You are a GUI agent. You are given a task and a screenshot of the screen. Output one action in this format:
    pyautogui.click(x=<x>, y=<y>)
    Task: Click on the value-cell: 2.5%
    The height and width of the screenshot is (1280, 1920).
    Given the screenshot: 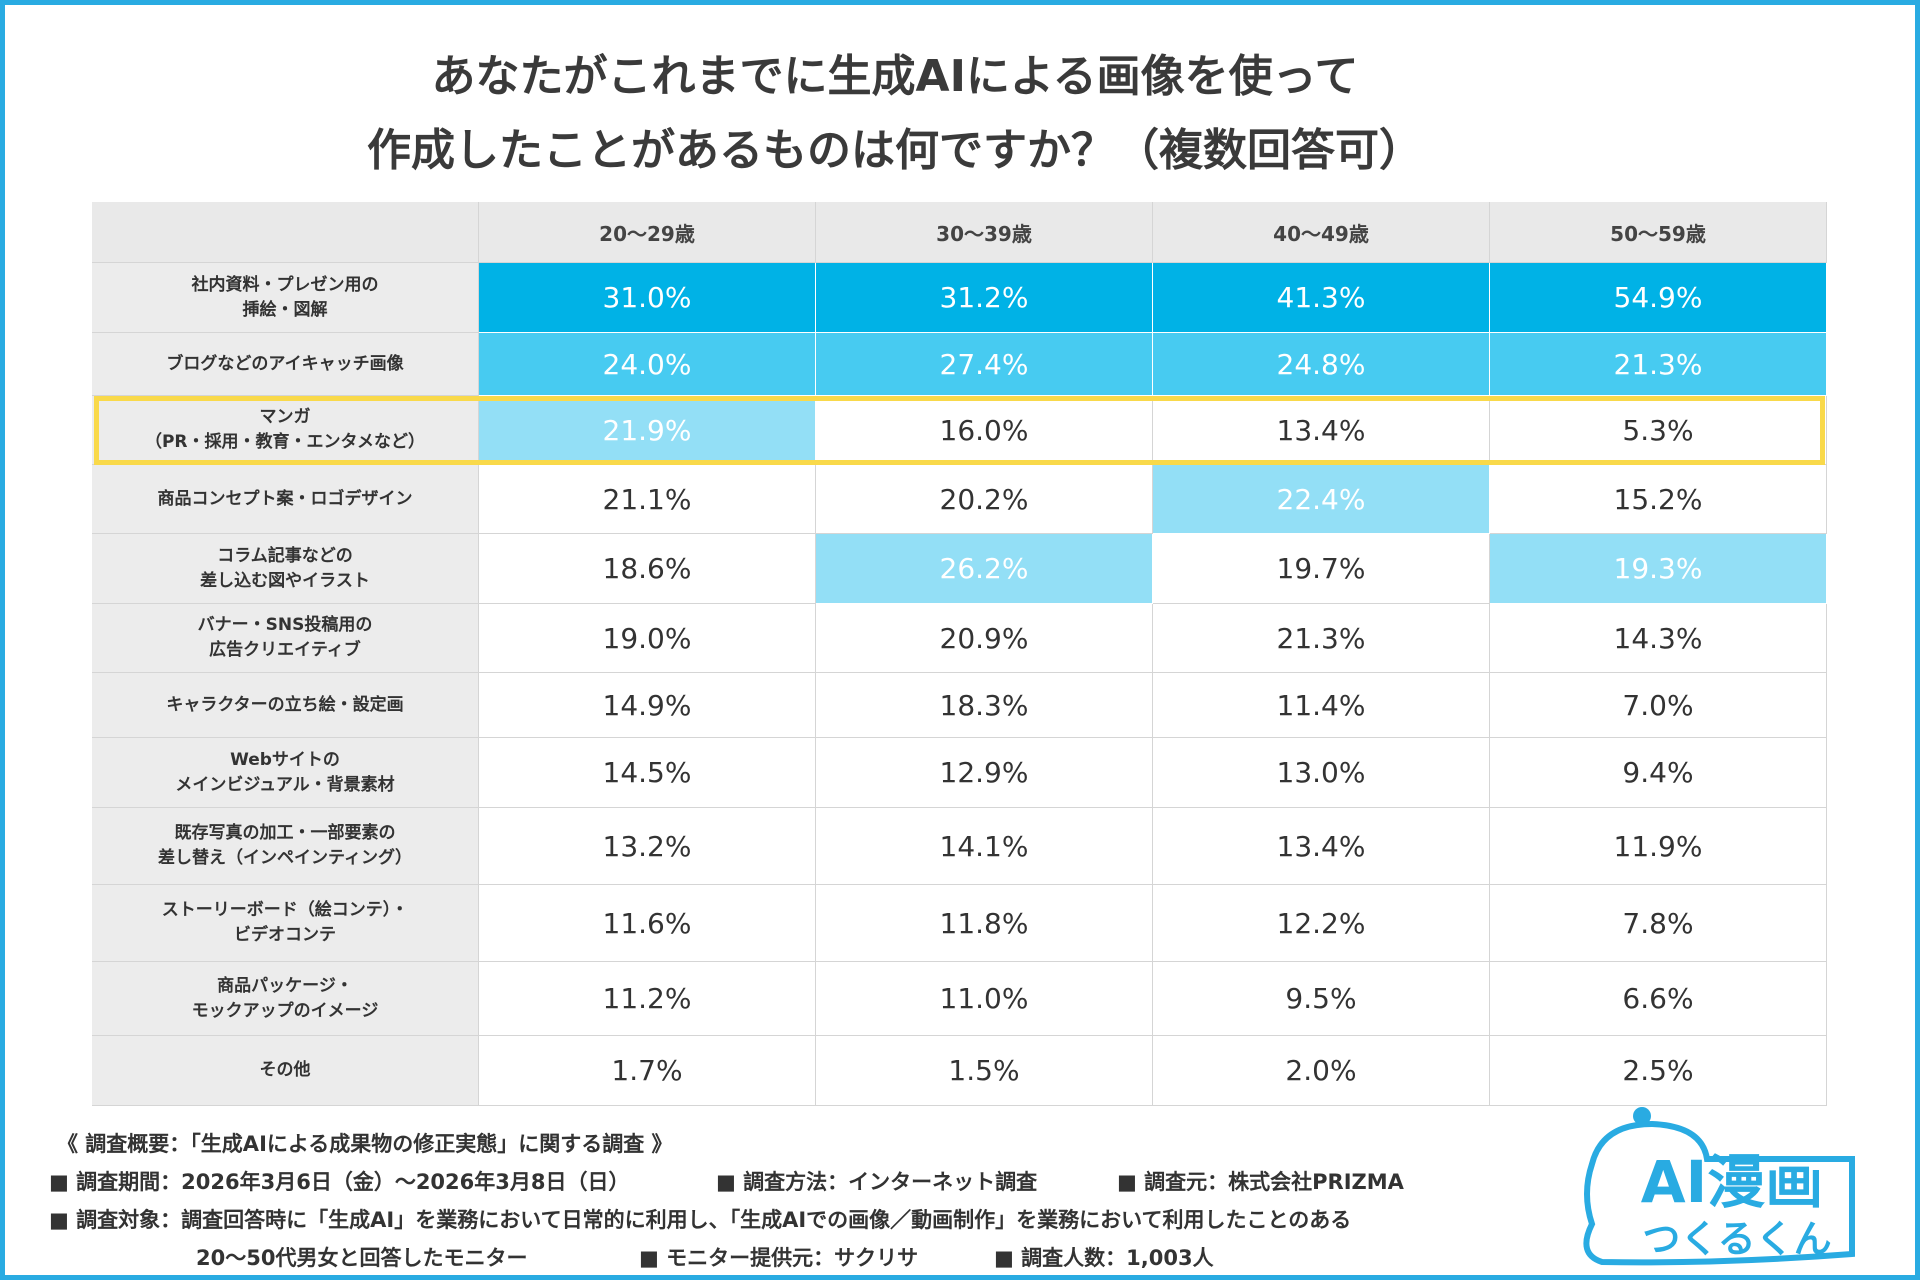 What is the action you would take?
    pyautogui.click(x=1658, y=1071)
    